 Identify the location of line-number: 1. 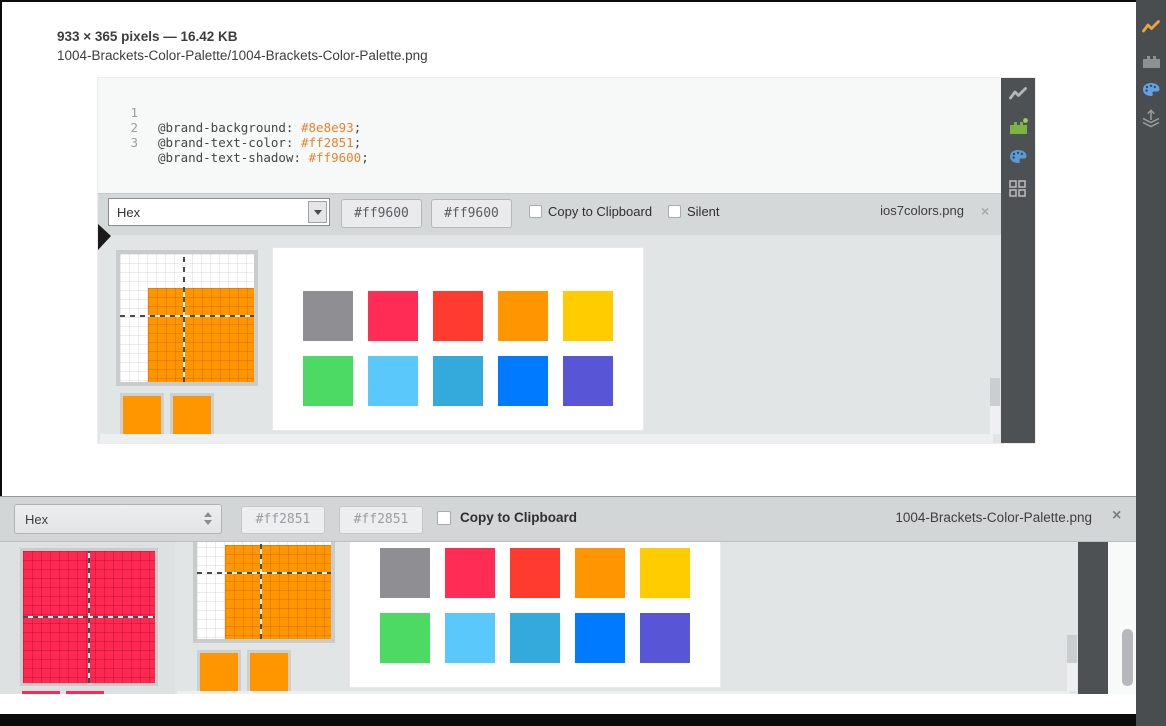
(134, 112).